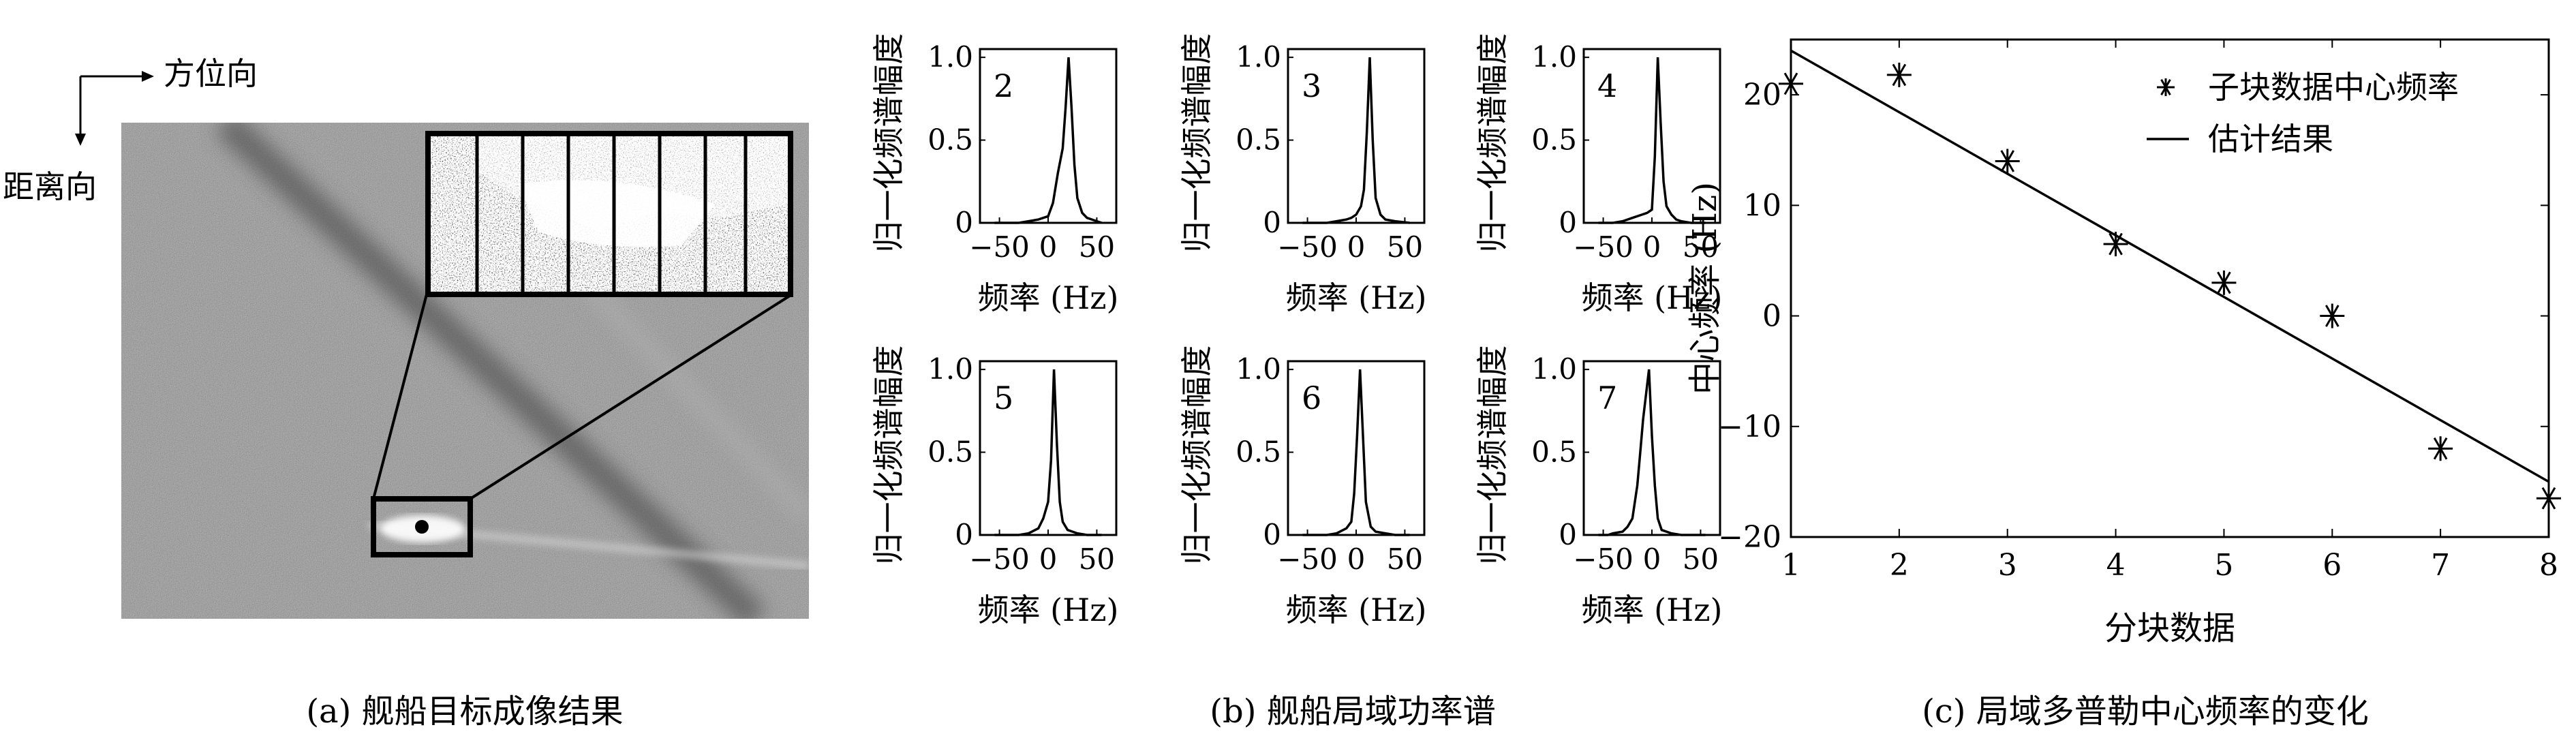 The width and height of the screenshot is (2576, 736). Describe the element at coordinates (50, 186) in the screenshot. I see `range-label: 距离向` at that location.